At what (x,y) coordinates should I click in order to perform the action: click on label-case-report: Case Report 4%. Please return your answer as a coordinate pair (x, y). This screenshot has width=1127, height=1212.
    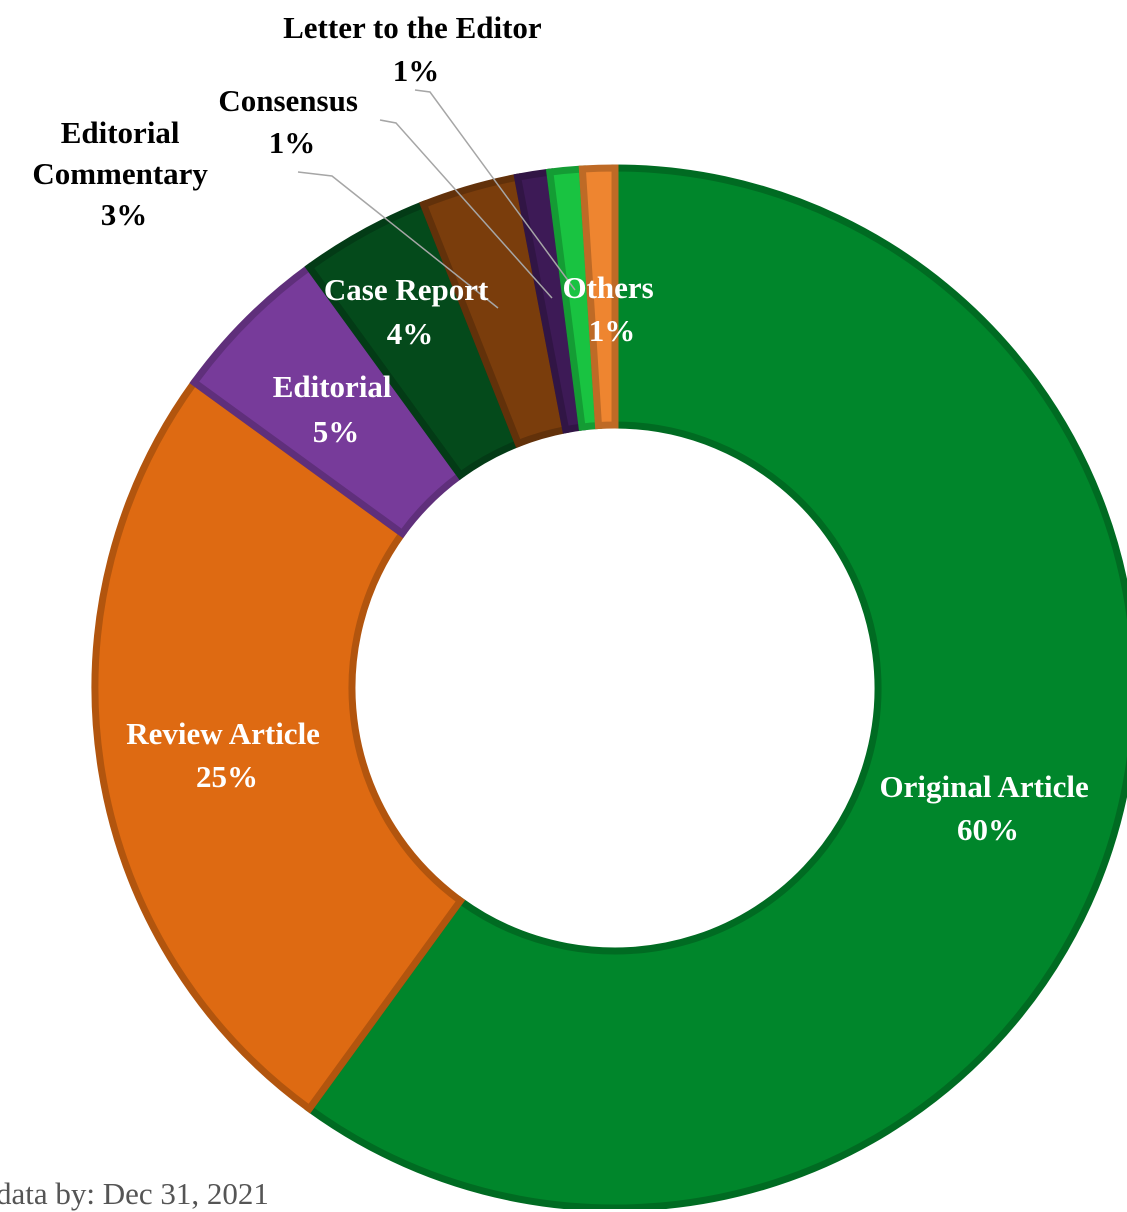
    Looking at the image, I should click on (410, 311).